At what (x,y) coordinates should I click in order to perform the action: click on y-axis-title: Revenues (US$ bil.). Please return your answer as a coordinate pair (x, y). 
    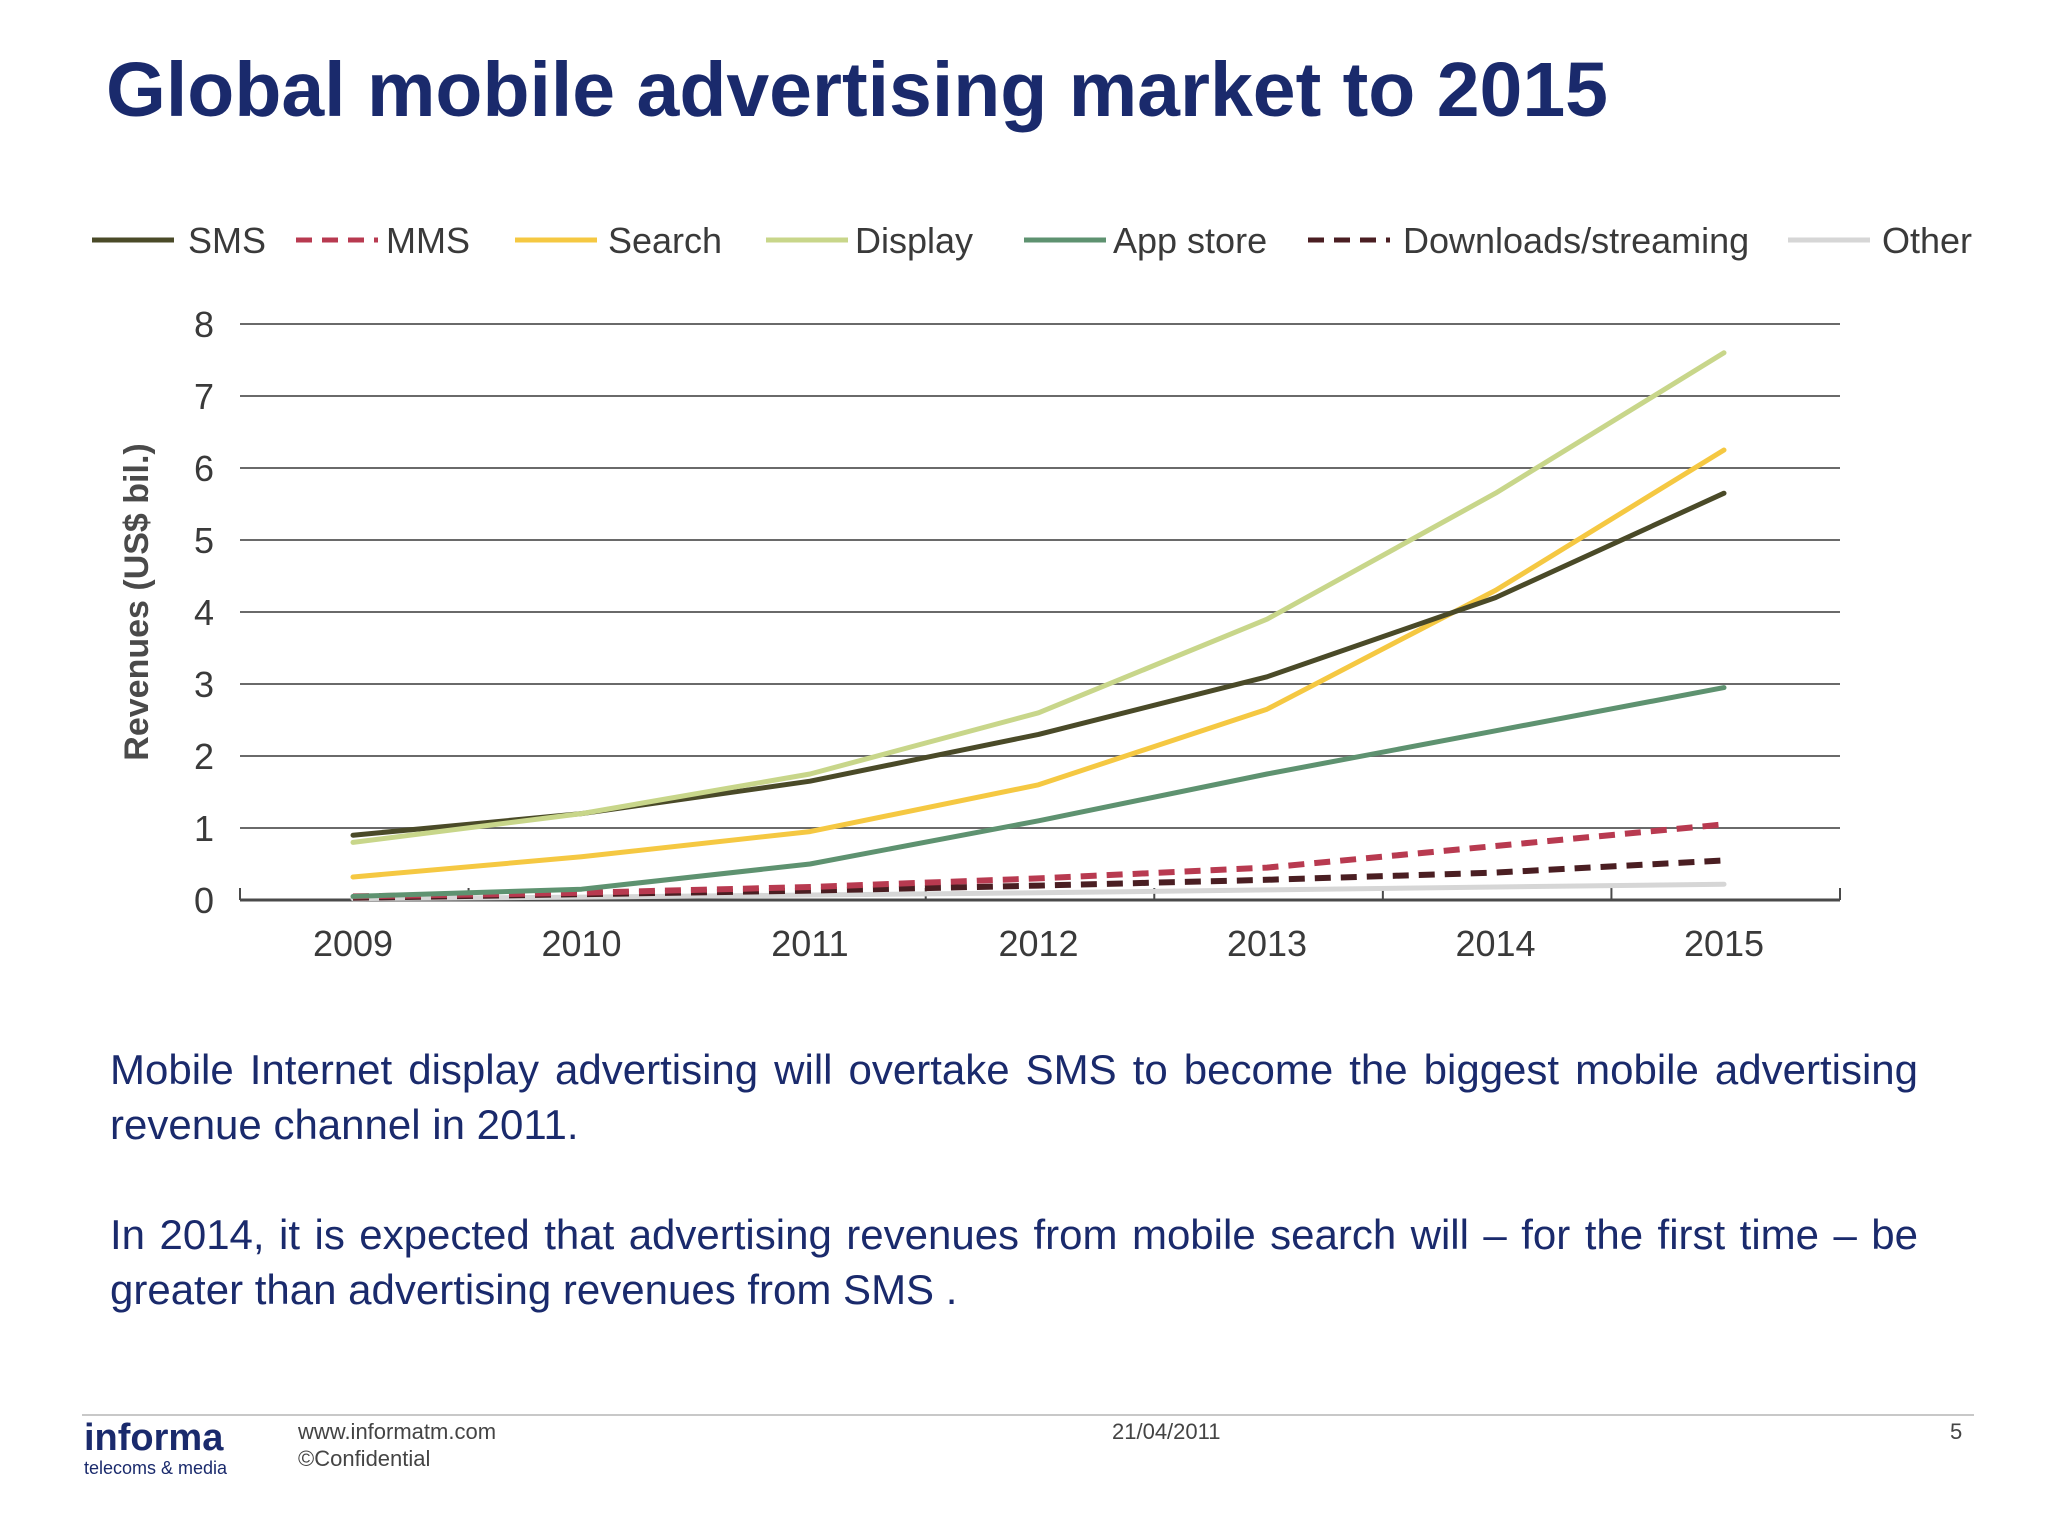
    Looking at the image, I should click on (137, 601).